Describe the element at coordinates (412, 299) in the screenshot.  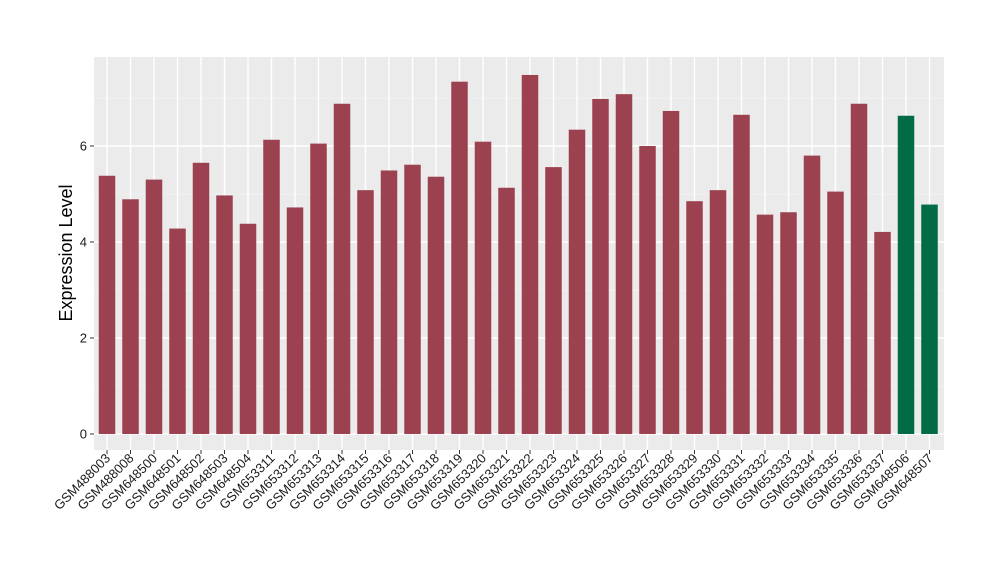
I see `bar-GSM653317` at that location.